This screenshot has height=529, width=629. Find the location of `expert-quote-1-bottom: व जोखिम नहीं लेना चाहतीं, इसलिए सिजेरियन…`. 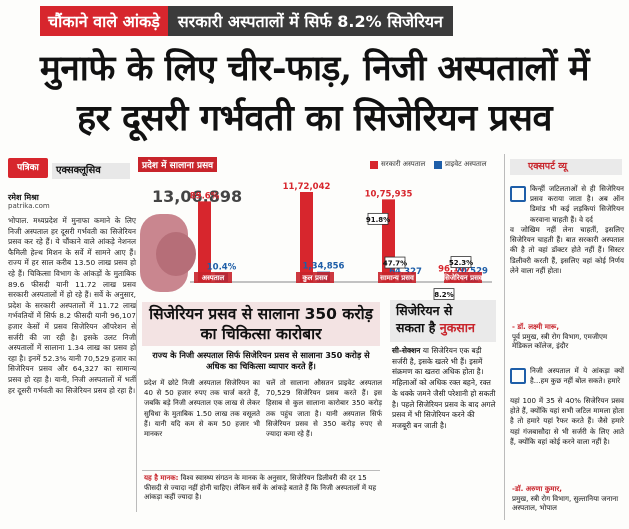

expert-quote-1-bottom: व जोखिम नहीं लेना चाहतीं, इसलिए सिजेरियन… is located at coordinates (567, 250).